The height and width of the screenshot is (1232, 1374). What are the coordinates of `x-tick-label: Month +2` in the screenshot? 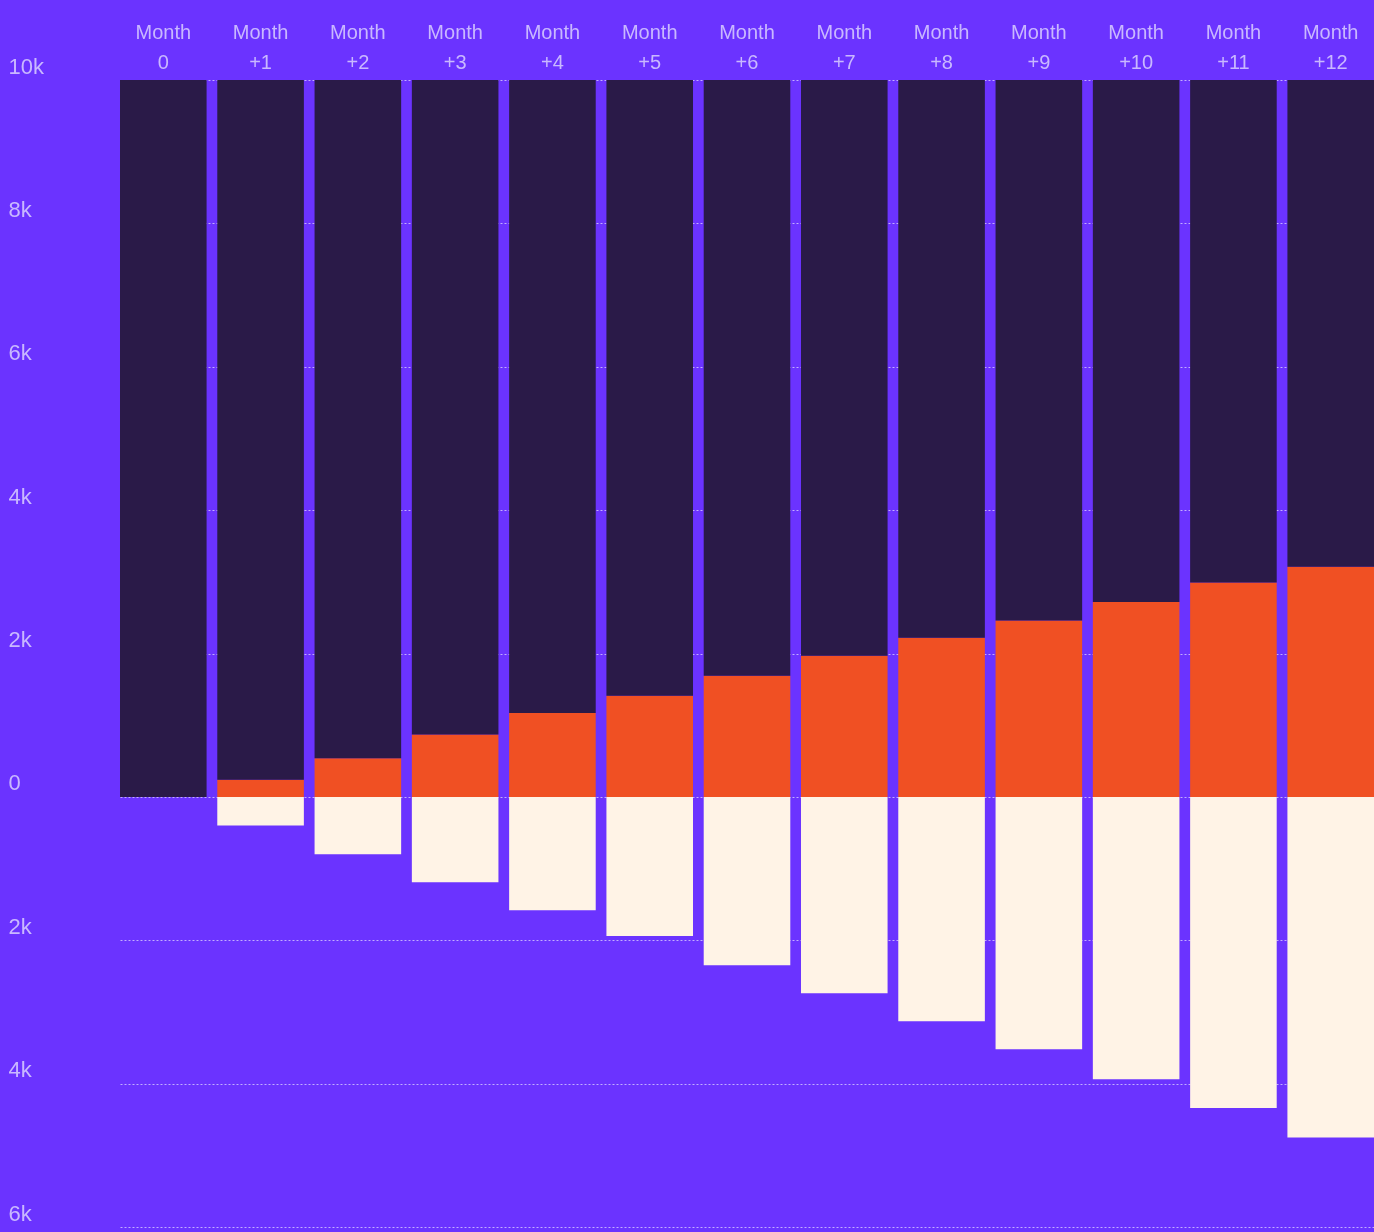 It's located at (358, 46).